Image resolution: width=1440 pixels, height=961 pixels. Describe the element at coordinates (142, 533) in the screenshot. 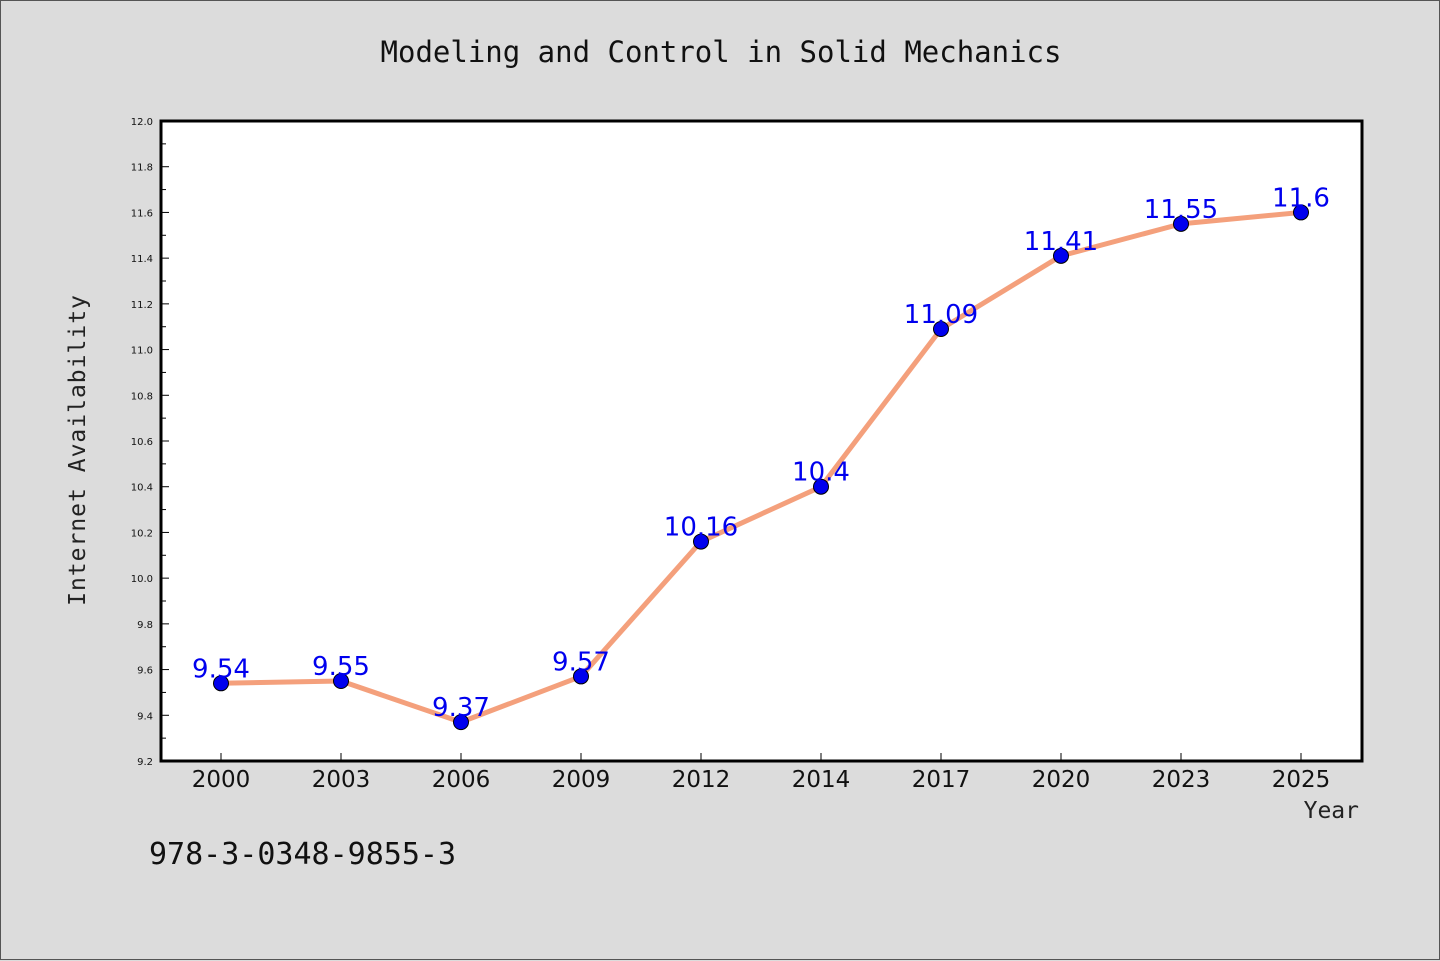

I see `y-tick-label: 10.2` at that location.